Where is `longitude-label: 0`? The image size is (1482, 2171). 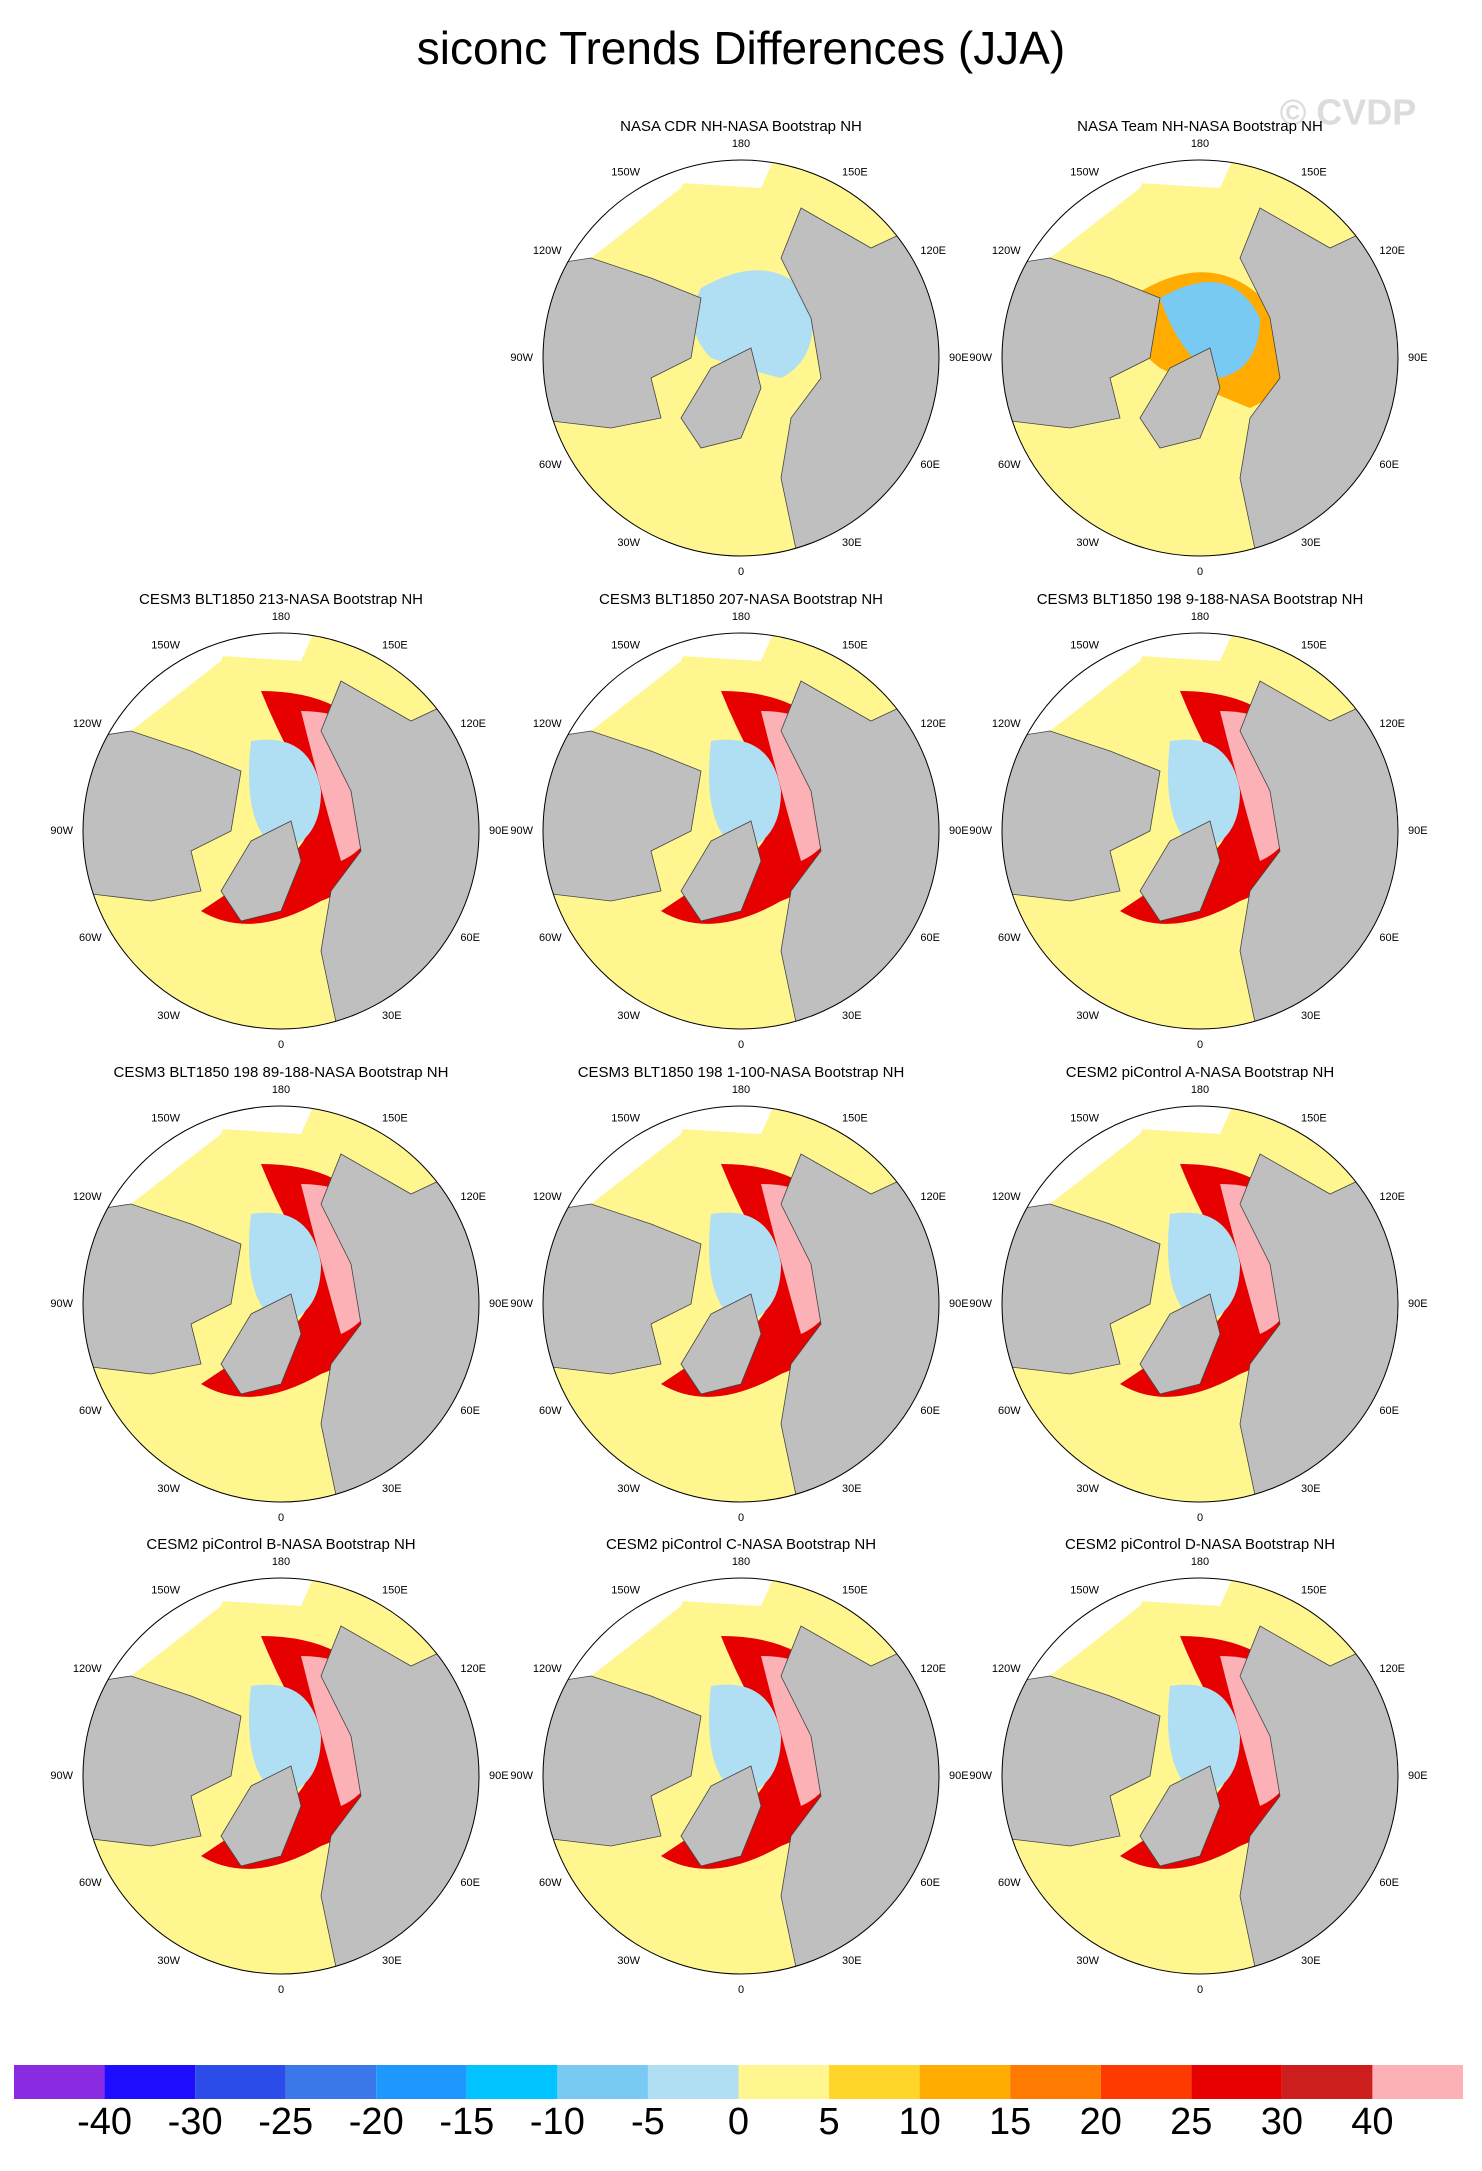 longitude-label: 0 is located at coordinates (741, 1045).